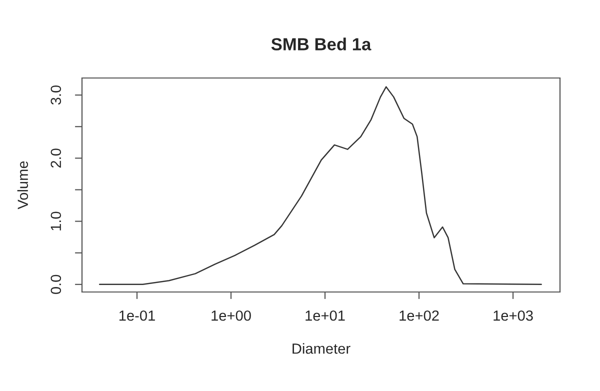 This screenshot has height=391, width=600. I want to click on chart-title: SMB Bed 1a, so click(321, 44).